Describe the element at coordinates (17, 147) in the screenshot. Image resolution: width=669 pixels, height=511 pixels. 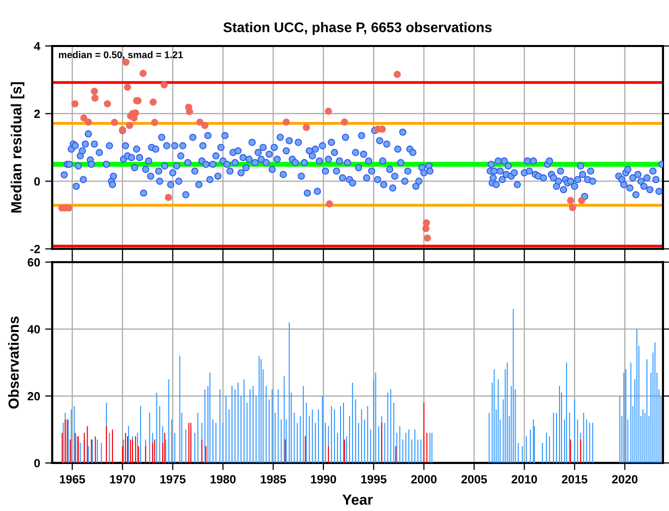
I see `y-axis-title: Median residual [s]` at that location.